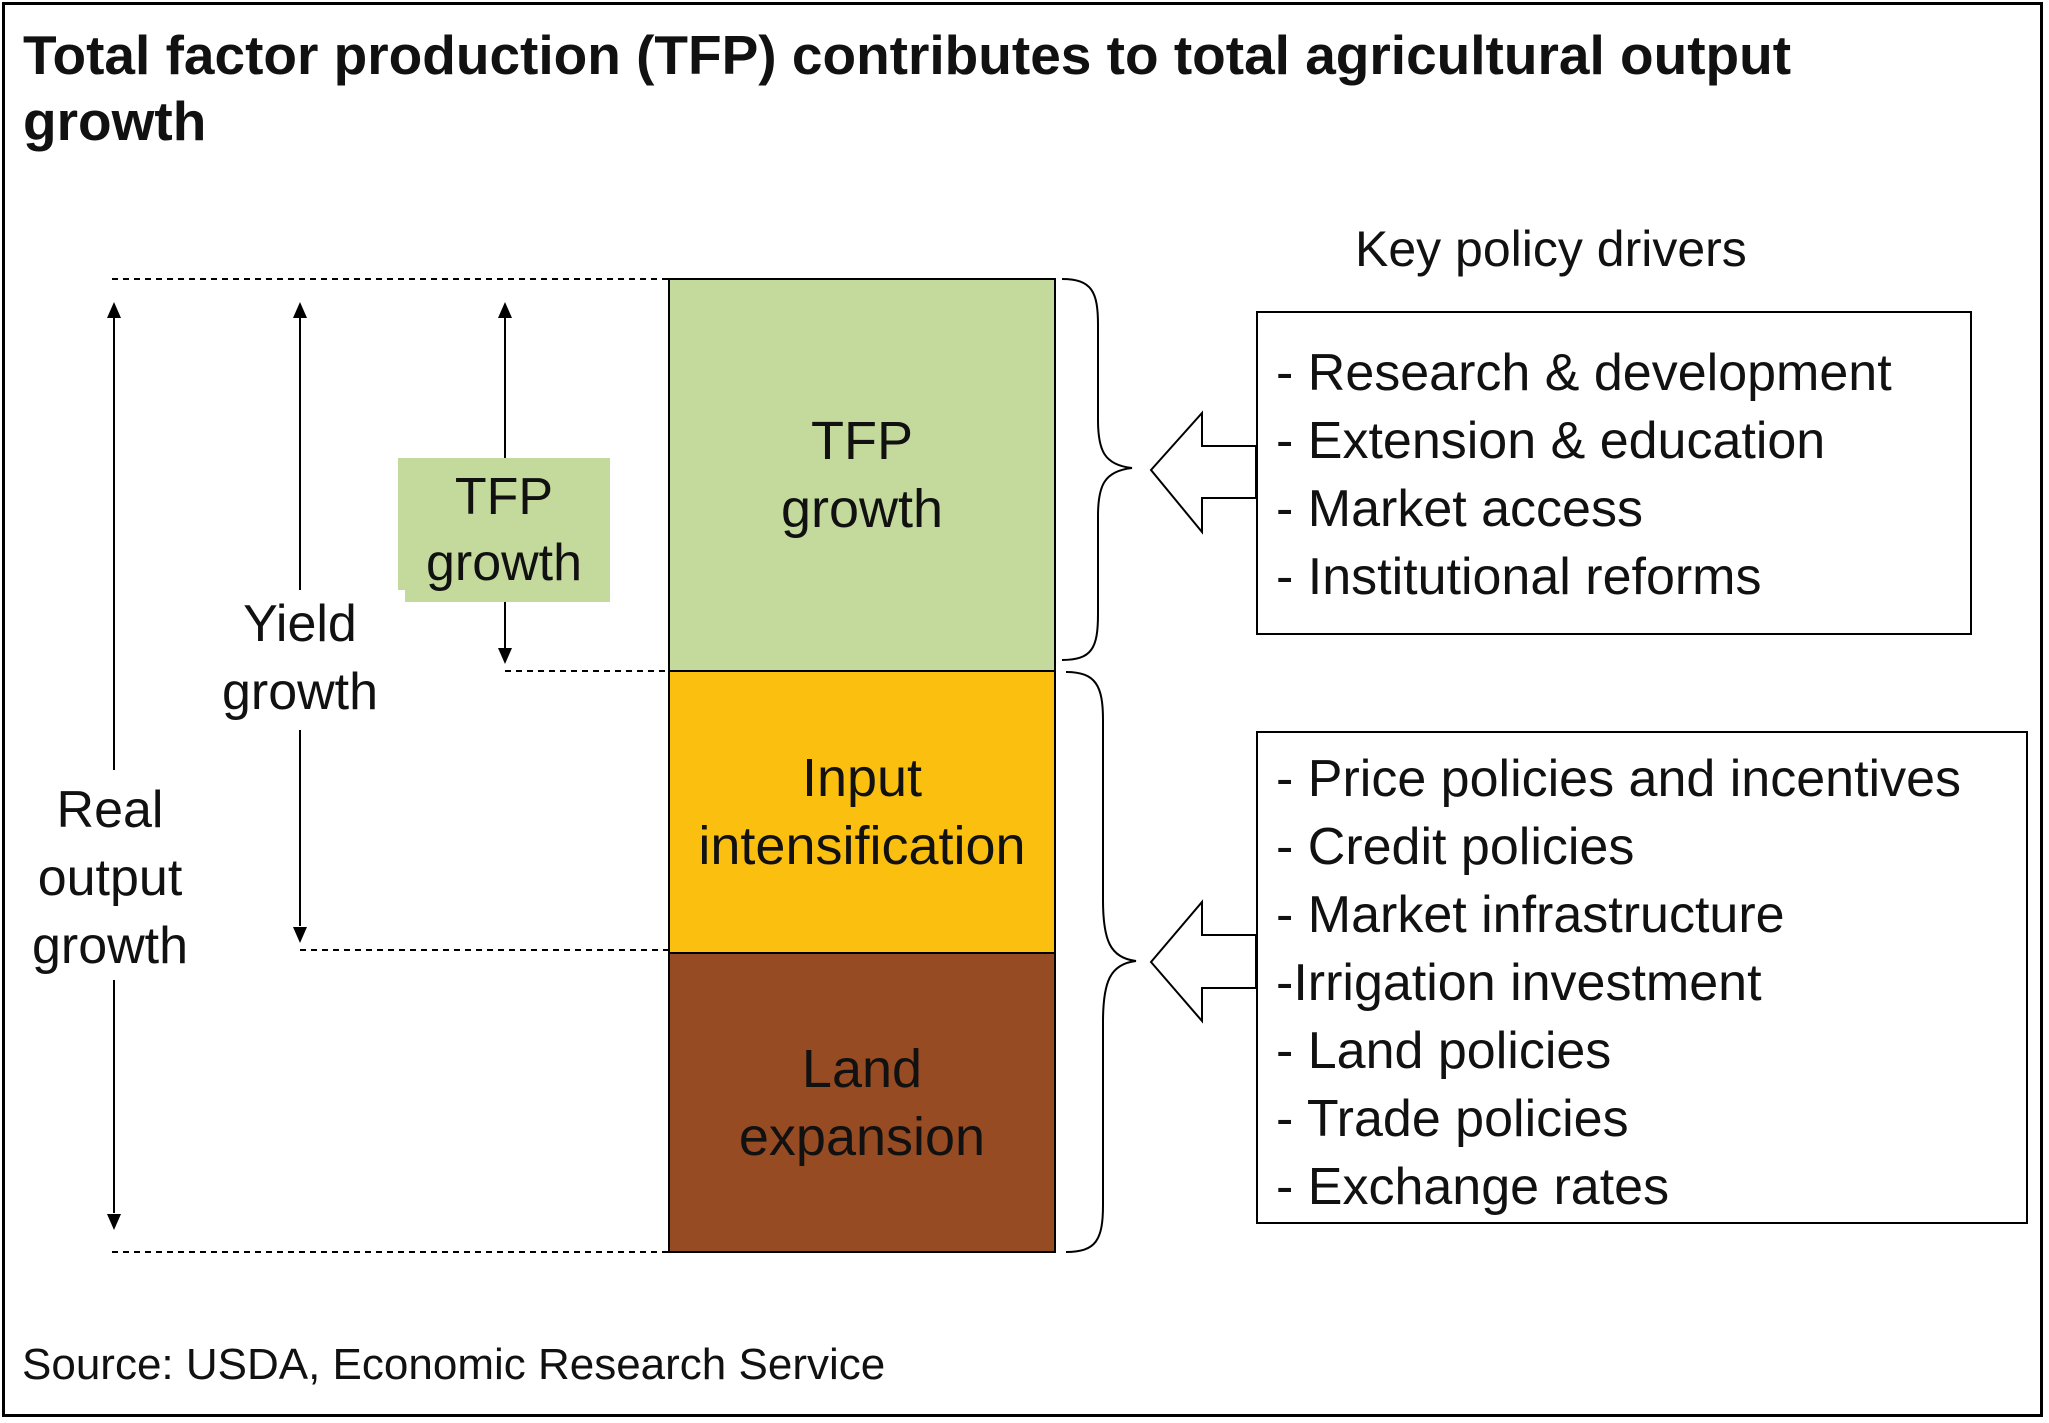 The image size is (2049, 1423). What do you see at coordinates (110, 810) in the screenshot?
I see `real-line1: Real` at bounding box center [110, 810].